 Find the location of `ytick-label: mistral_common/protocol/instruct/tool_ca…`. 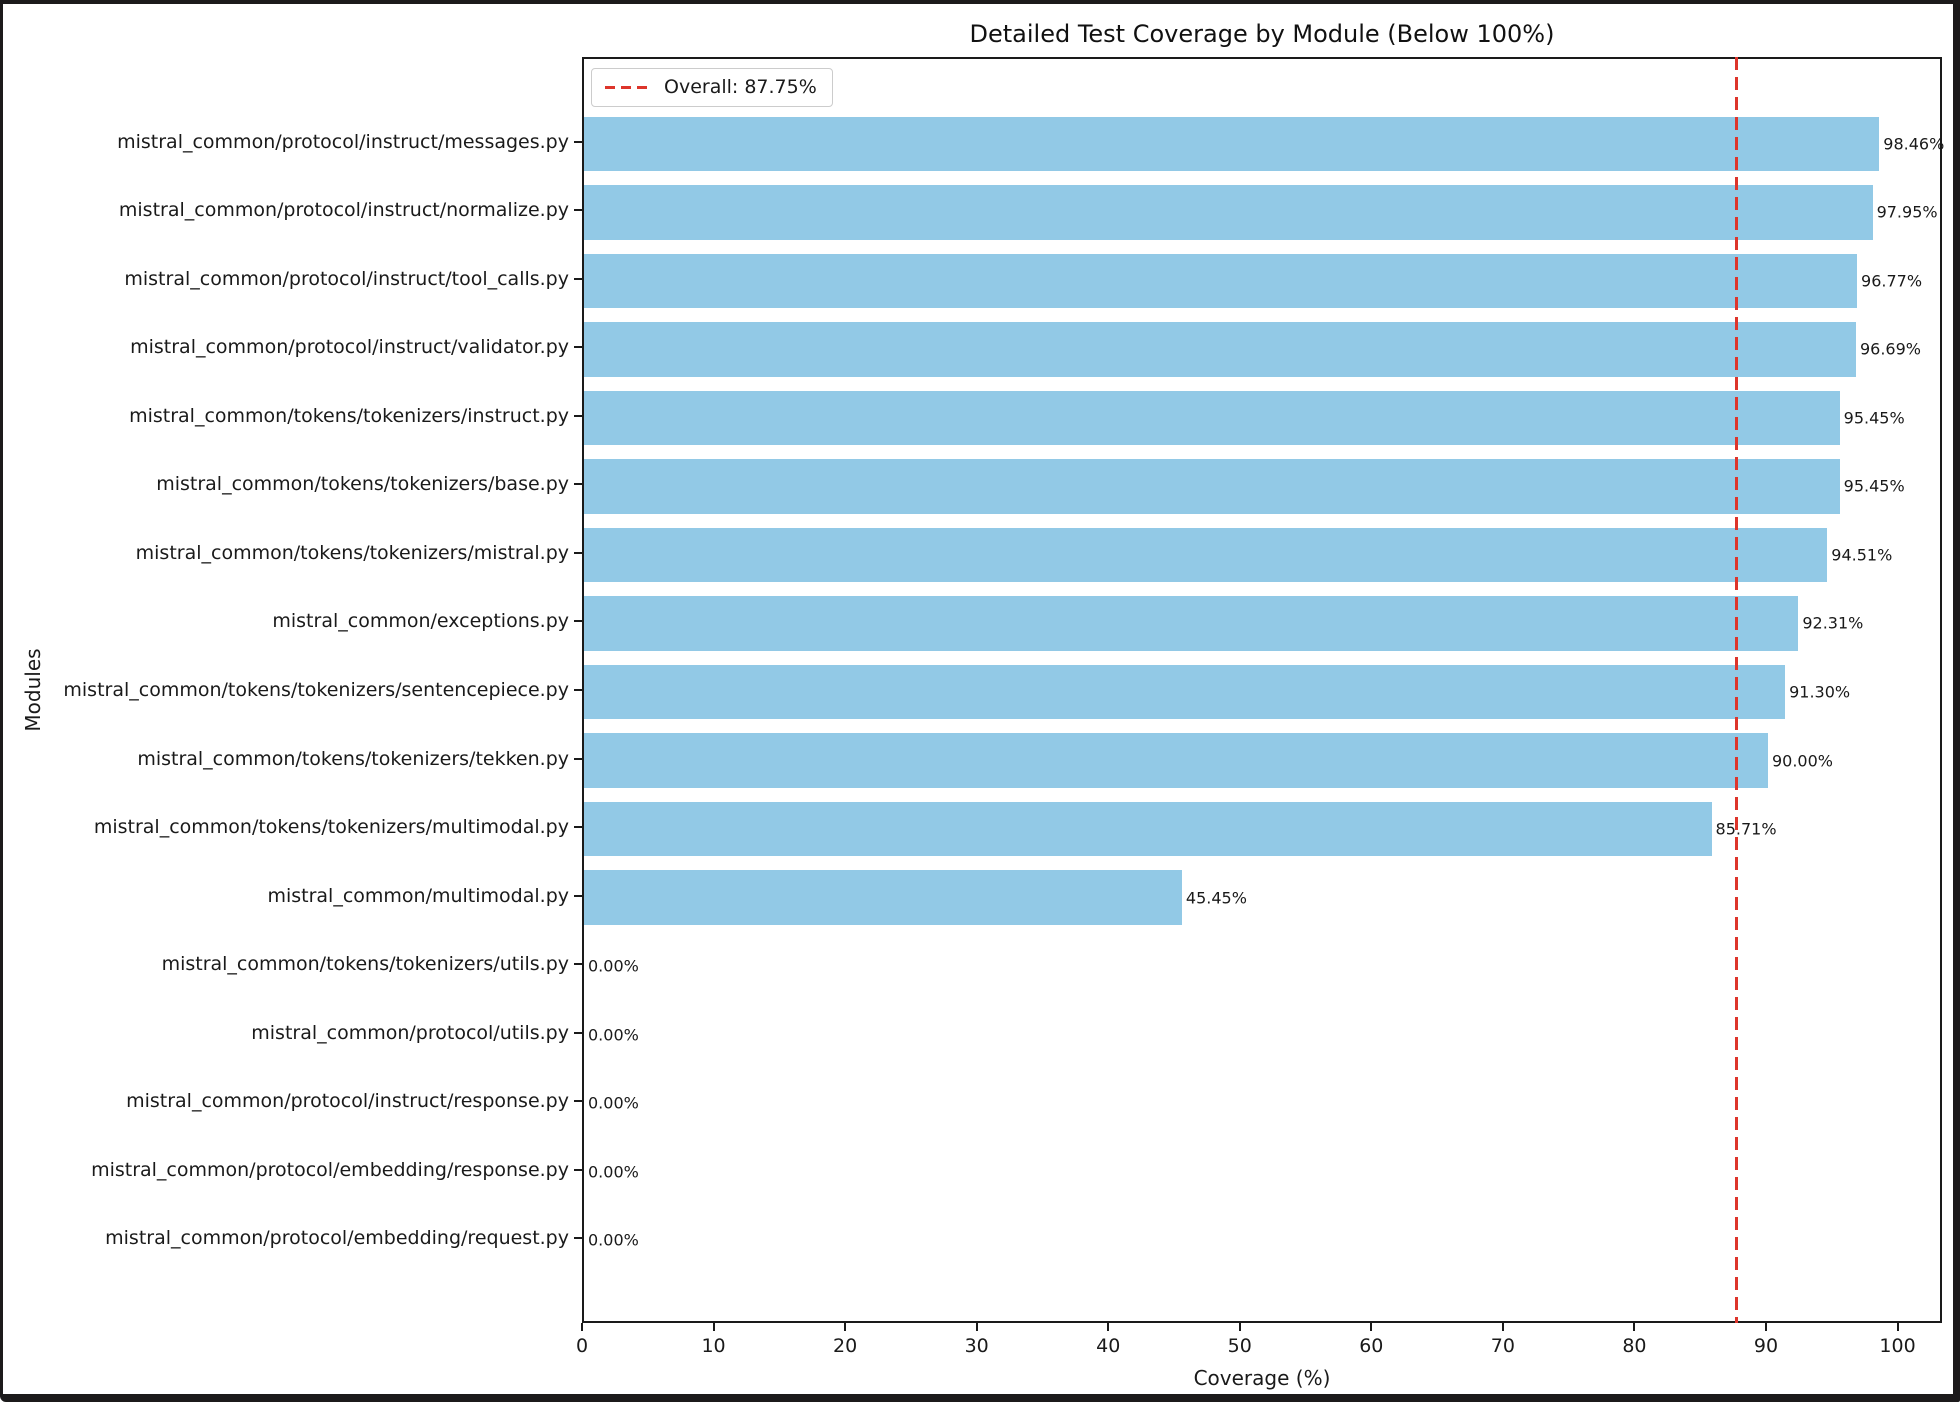

ytick-label: mistral_common/protocol/instruct/tool_ca… is located at coordinates (346, 278).